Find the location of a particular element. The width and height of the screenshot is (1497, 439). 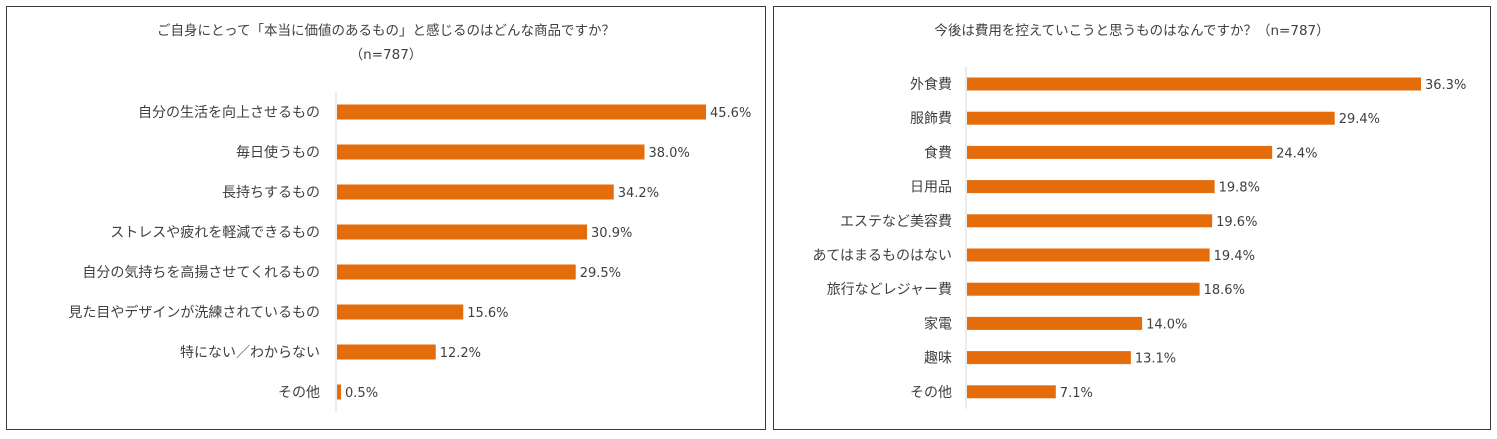

category-label: 見た目やデザインが洗練されているもの is located at coordinates (194, 312).